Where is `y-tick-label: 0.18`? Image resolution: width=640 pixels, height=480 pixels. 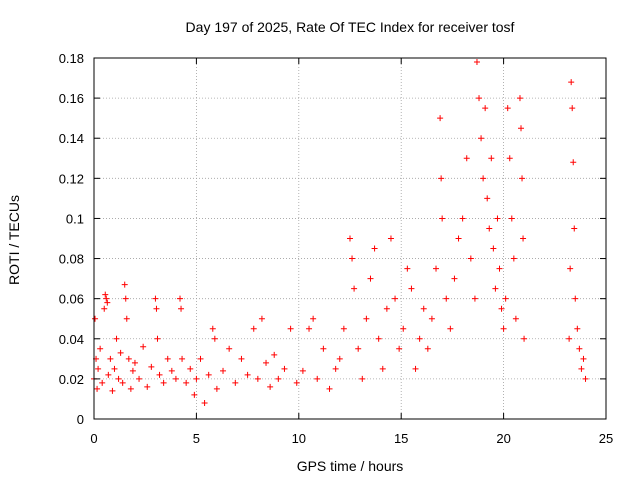 y-tick-label: 0.18 is located at coordinates (71, 58).